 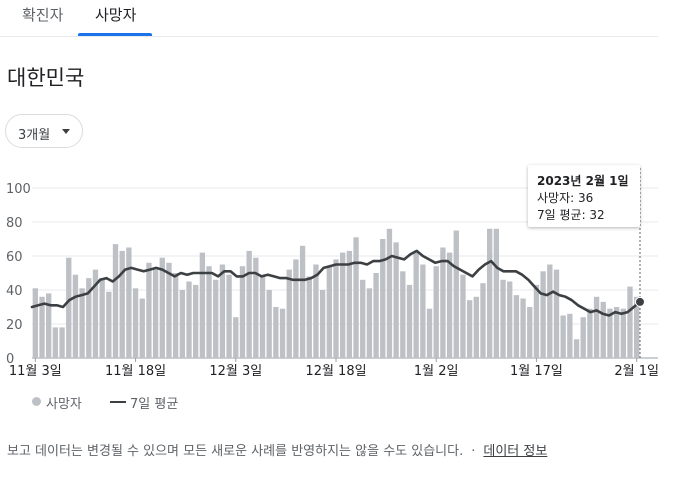 I want to click on data-info-link: 데이터 정보, so click(x=515, y=451).